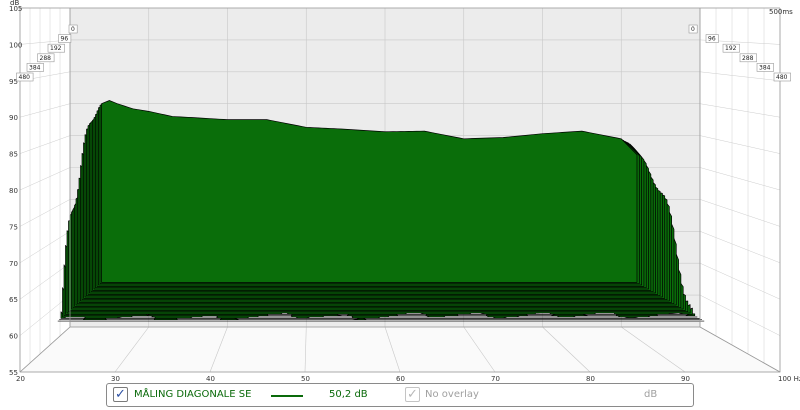 The image size is (800, 410). What do you see at coordinates (348, 394) in the screenshot?
I see `series-value: 50,2 dB` at bounding box center [348, 394].